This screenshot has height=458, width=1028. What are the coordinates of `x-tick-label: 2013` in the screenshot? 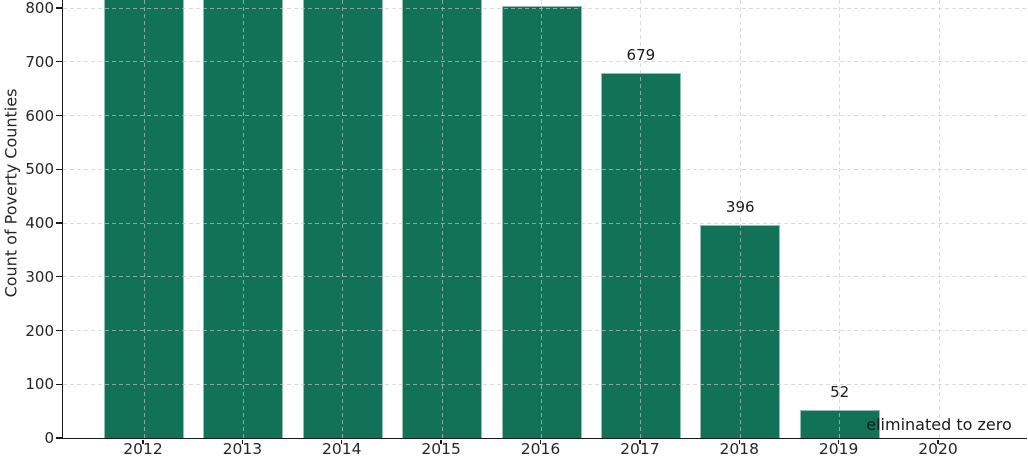 It's located at (242, 449).